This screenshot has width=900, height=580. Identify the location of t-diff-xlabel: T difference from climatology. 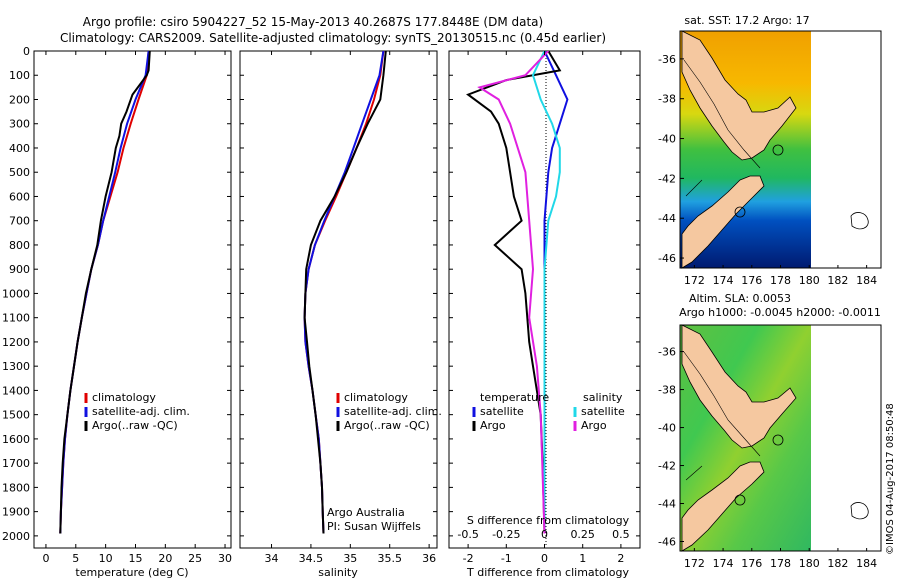
(547, 572).